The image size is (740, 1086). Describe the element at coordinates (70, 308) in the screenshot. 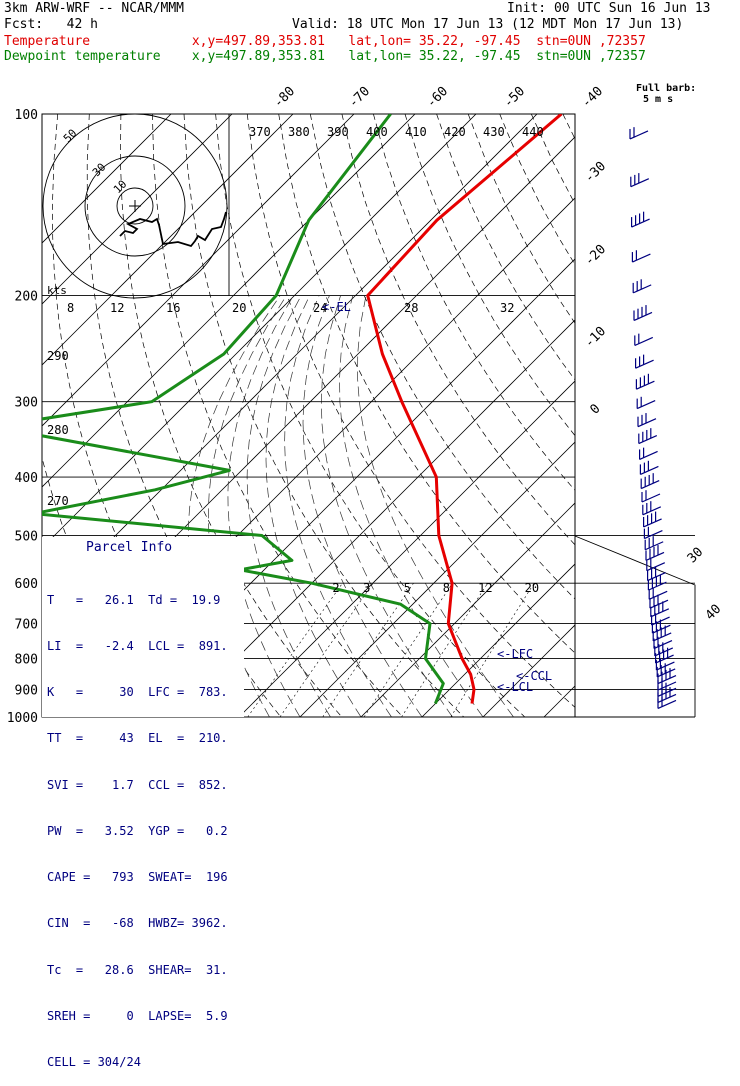

I see `hodograph-axis-tick: 8` at that location.